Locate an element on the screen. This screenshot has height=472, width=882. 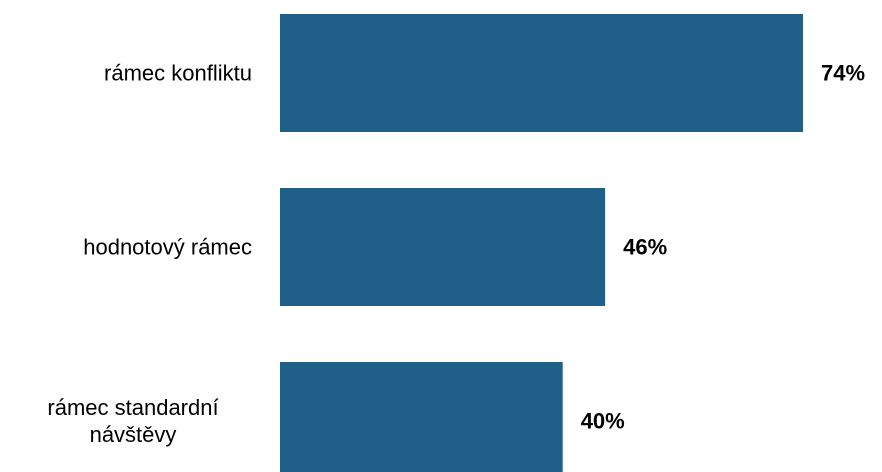
category-label-line: rámec konfliktu is located at coordinates (178, 73).